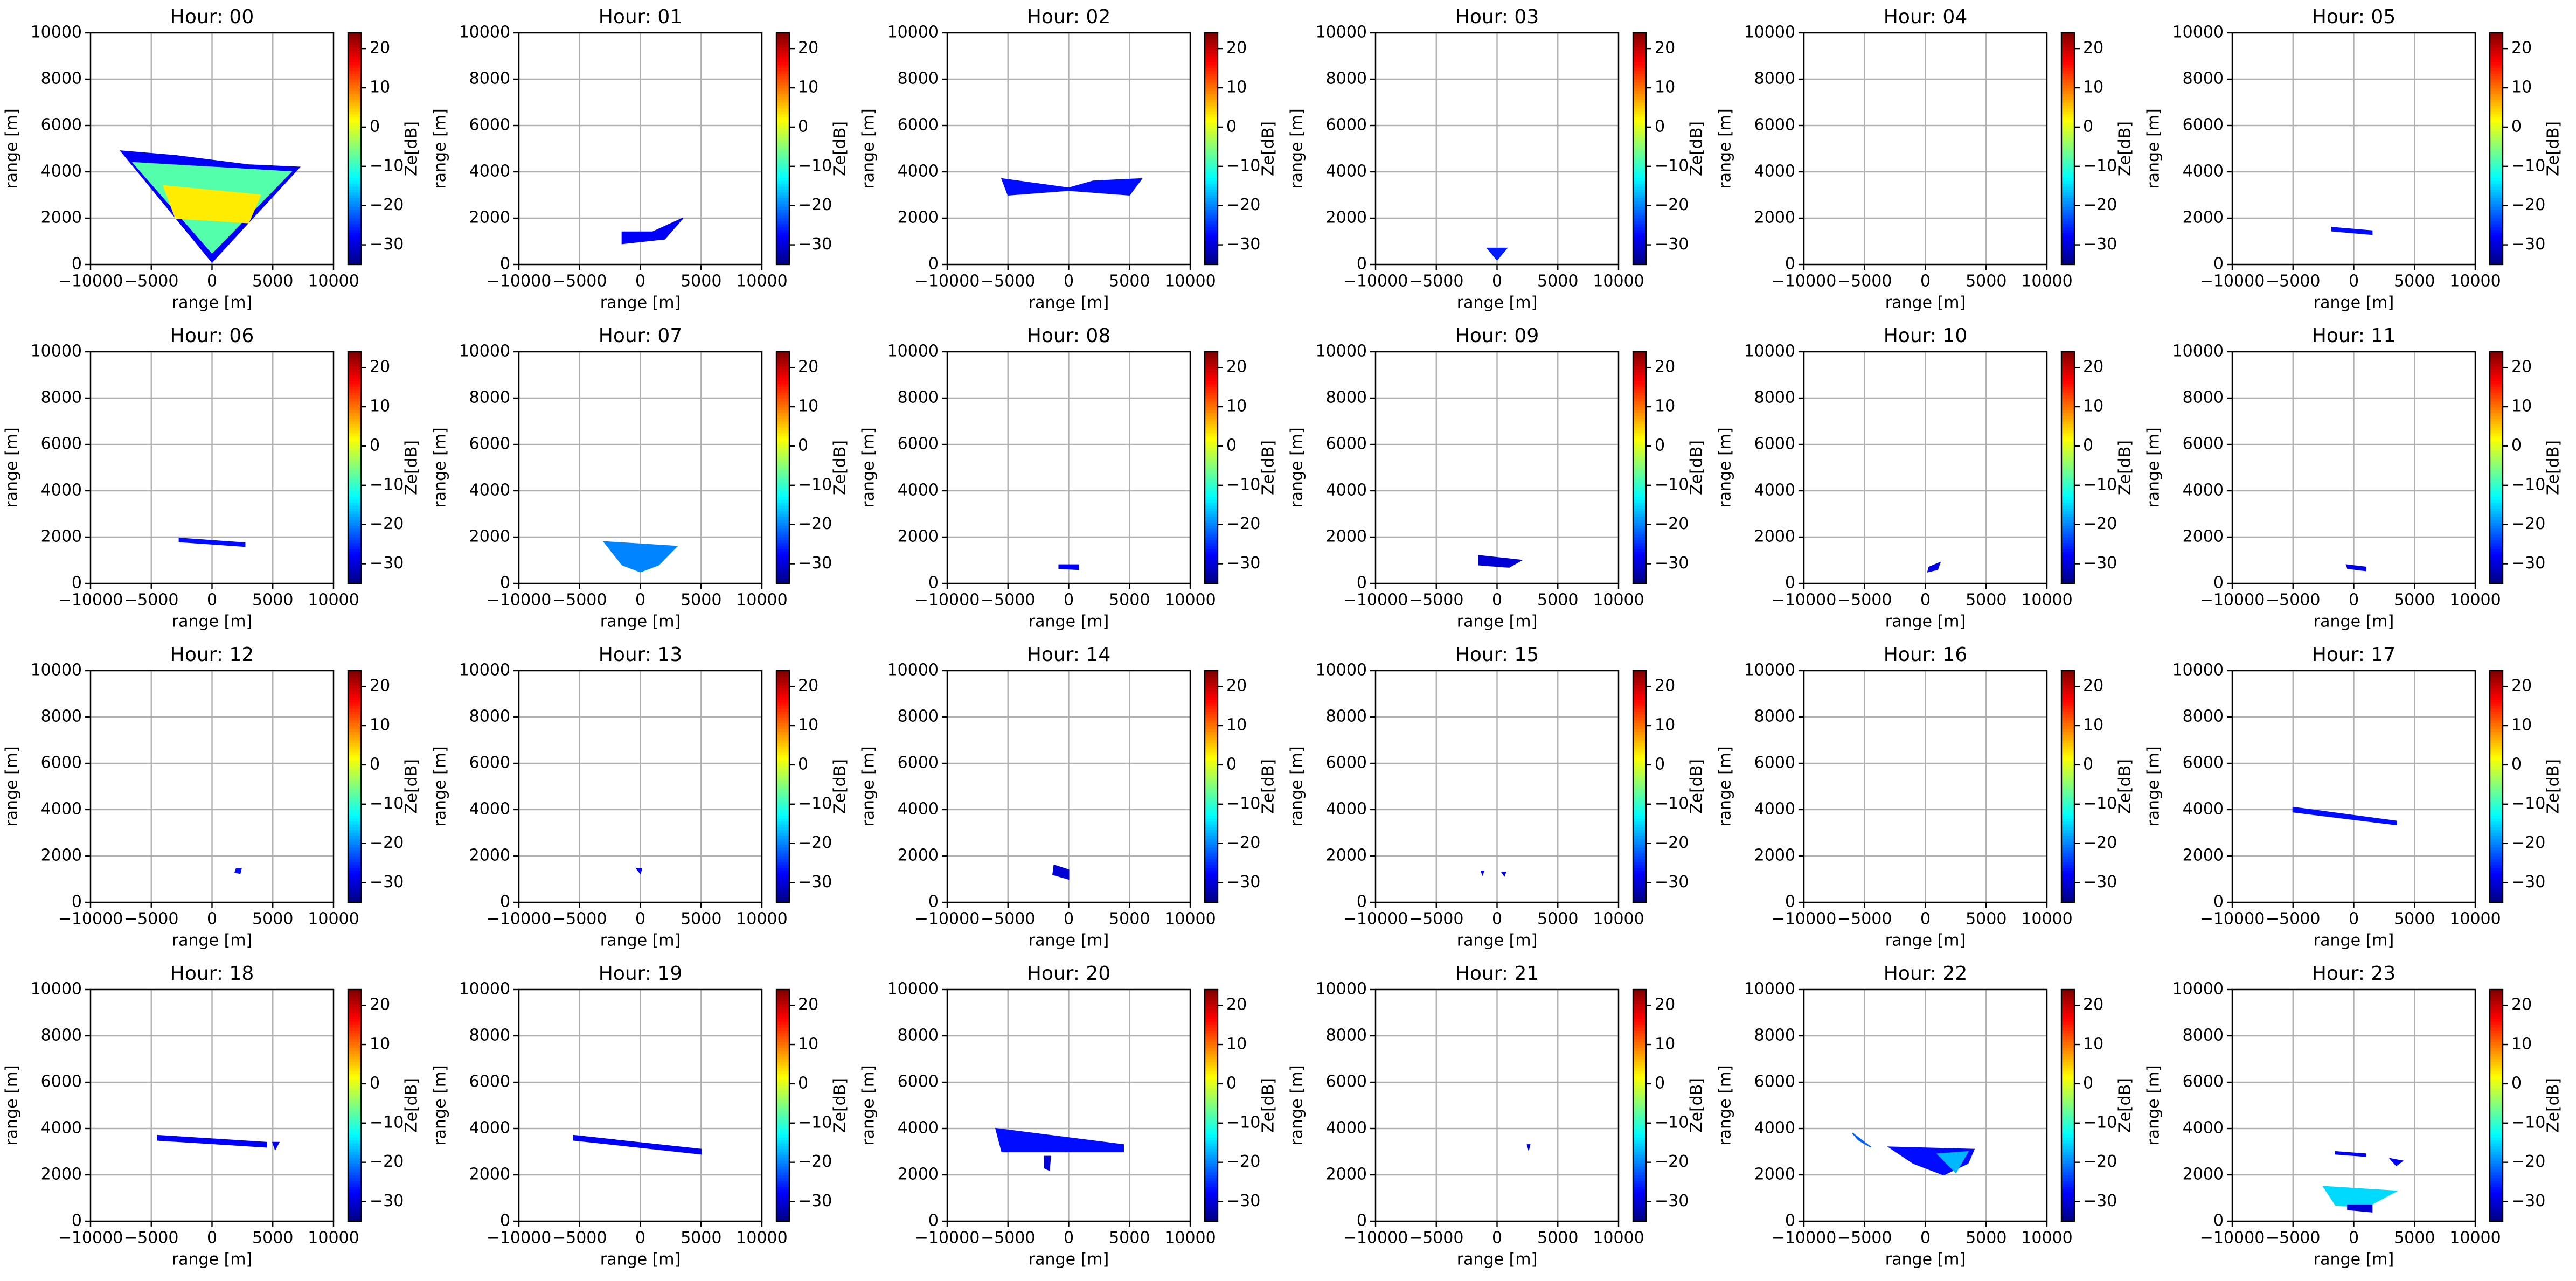 This screenshot has width=2576, height=1281. What do you see at coordinates (1268, 467) in the screenshot?
I see `colorbar-label: Ze[dB]` at bounding box center [1268, 467].